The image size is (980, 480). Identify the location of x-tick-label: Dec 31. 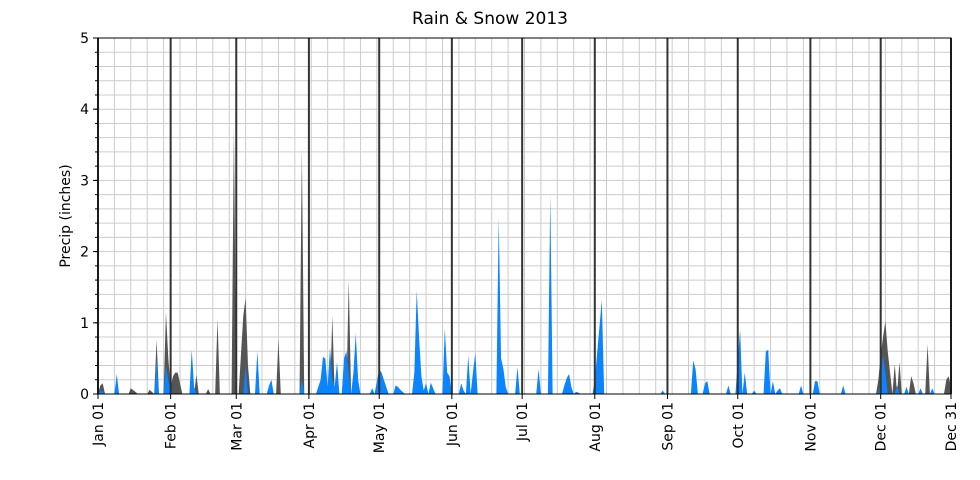
(952, 426).